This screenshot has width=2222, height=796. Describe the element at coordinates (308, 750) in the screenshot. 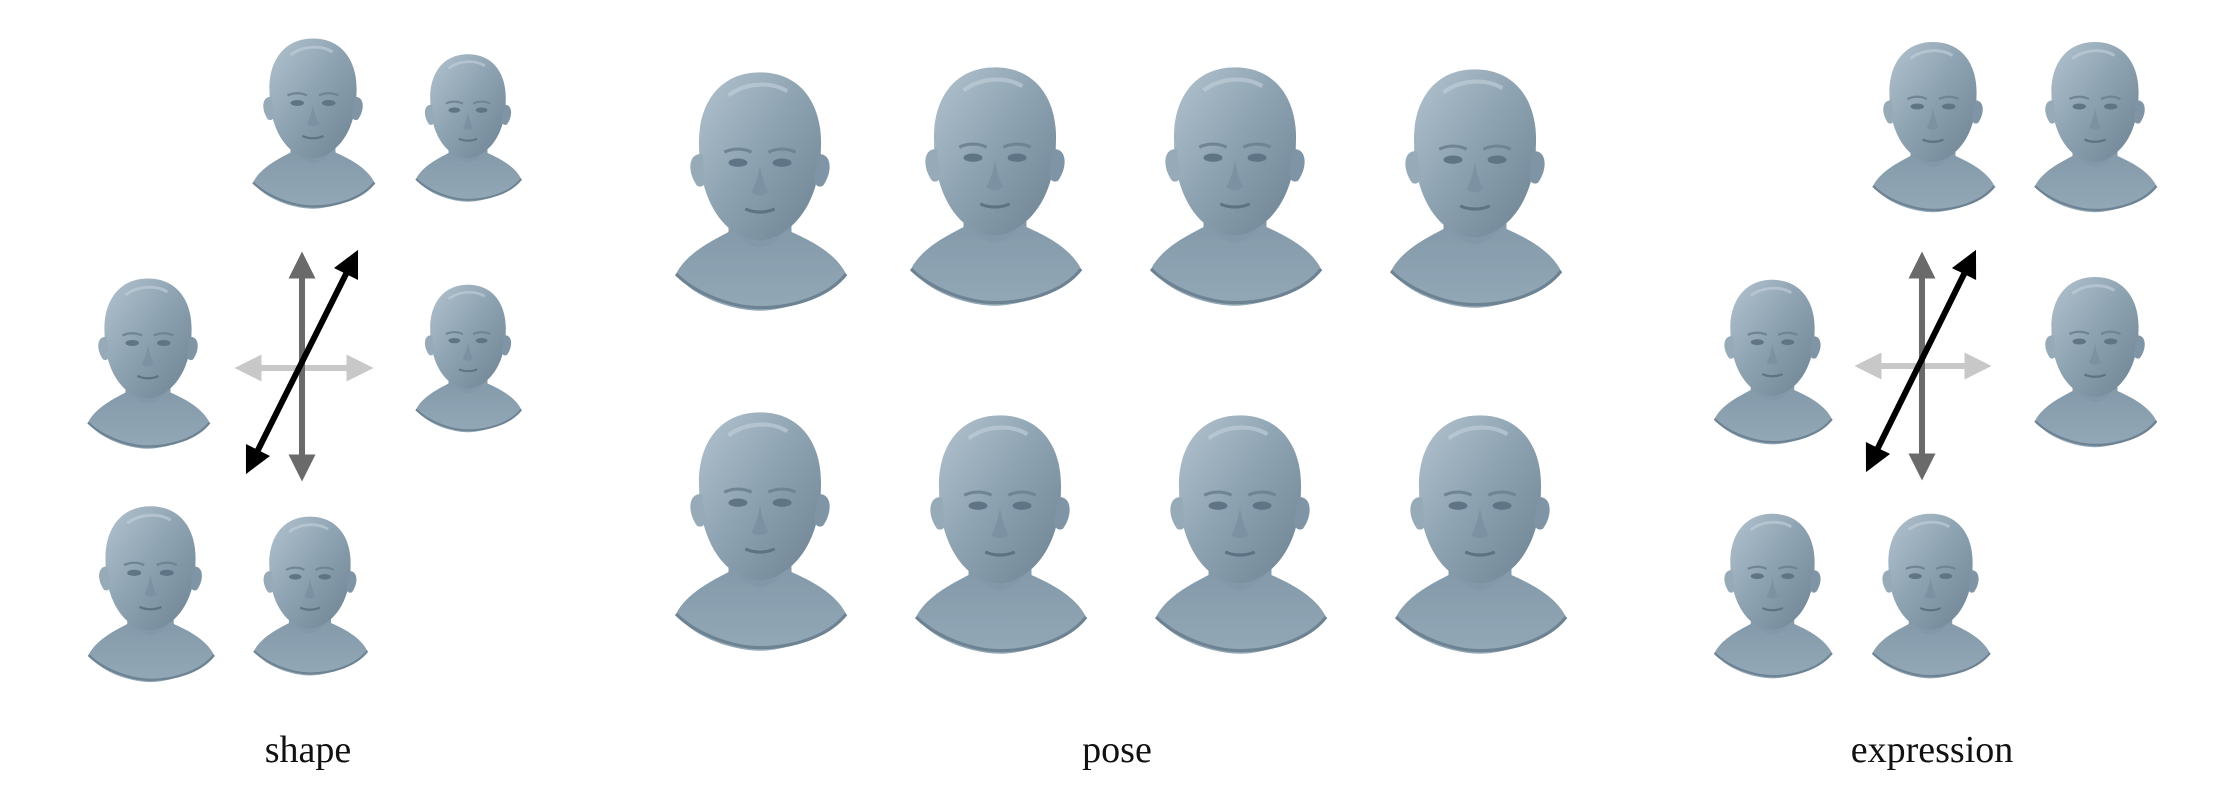

I see `shape-caption: shape` at that location.